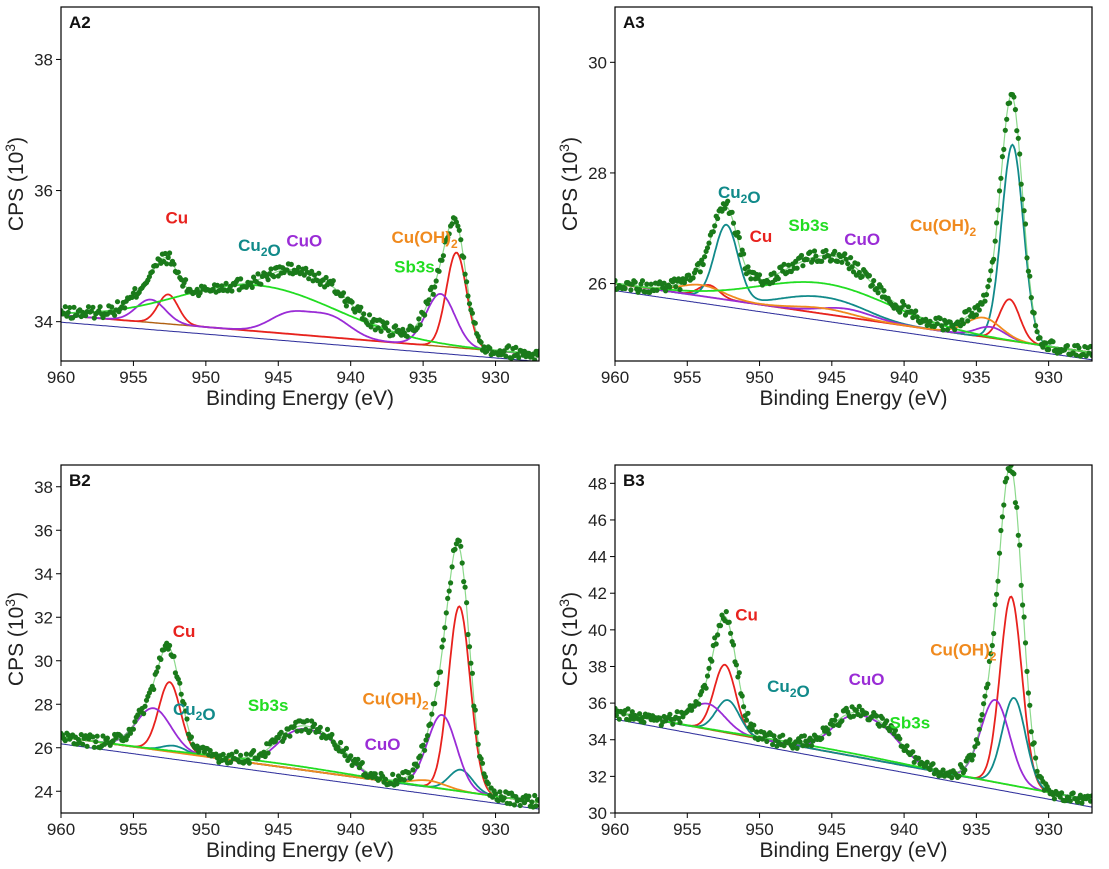 This screenshot has height=869, width=1109. Describe the element at coordinates (300, 303) in the screenshot. I see `series-line-cu` at that location.